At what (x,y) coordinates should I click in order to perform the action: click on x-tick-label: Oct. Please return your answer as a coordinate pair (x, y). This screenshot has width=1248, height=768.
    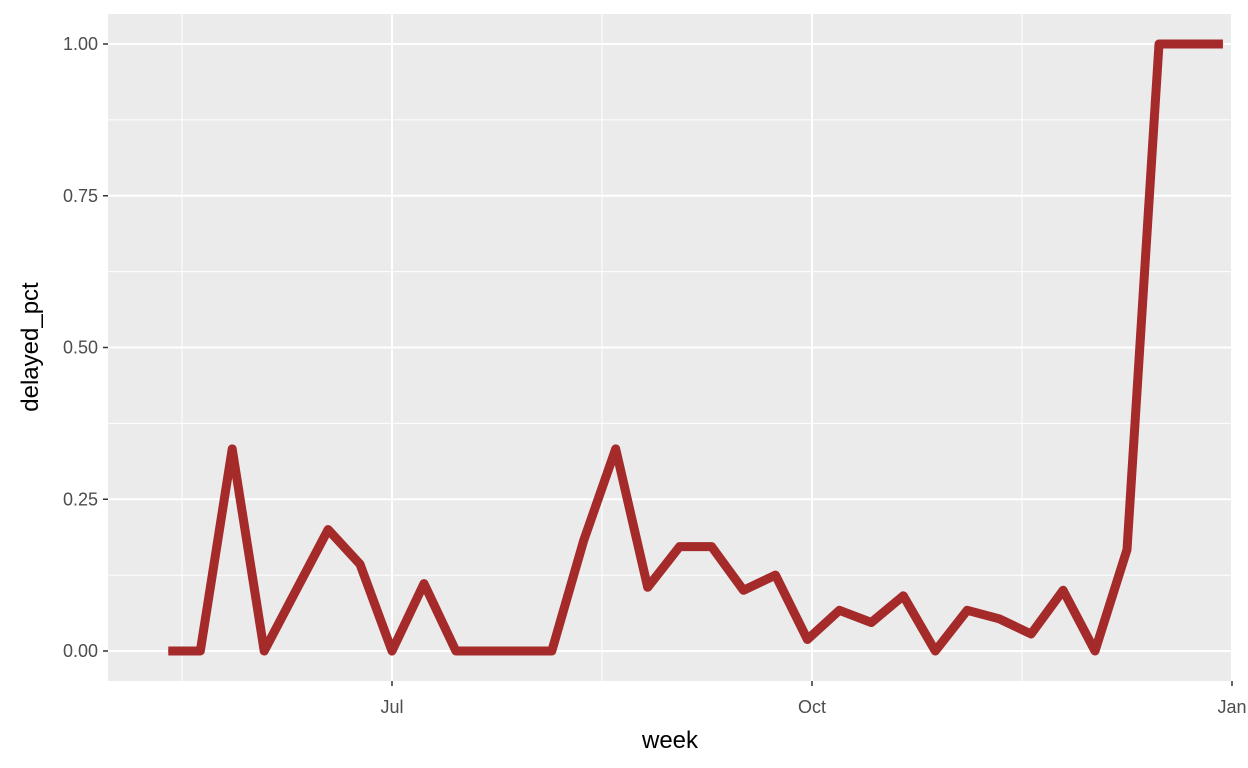
    Looking at the image, I should click on (812, 707).